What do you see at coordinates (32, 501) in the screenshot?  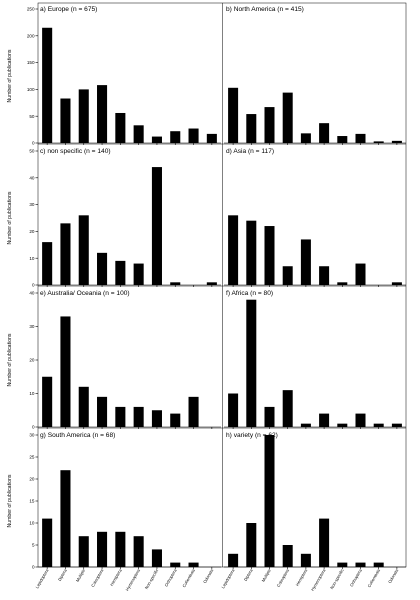 I see `panel-7-ytick-label: 15` at bounding box center [32, 501].